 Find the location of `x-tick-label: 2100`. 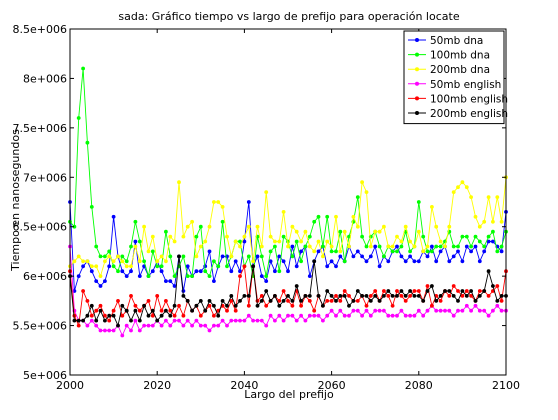

x-tick-label: 2100 is located at coordinates (506, 385).